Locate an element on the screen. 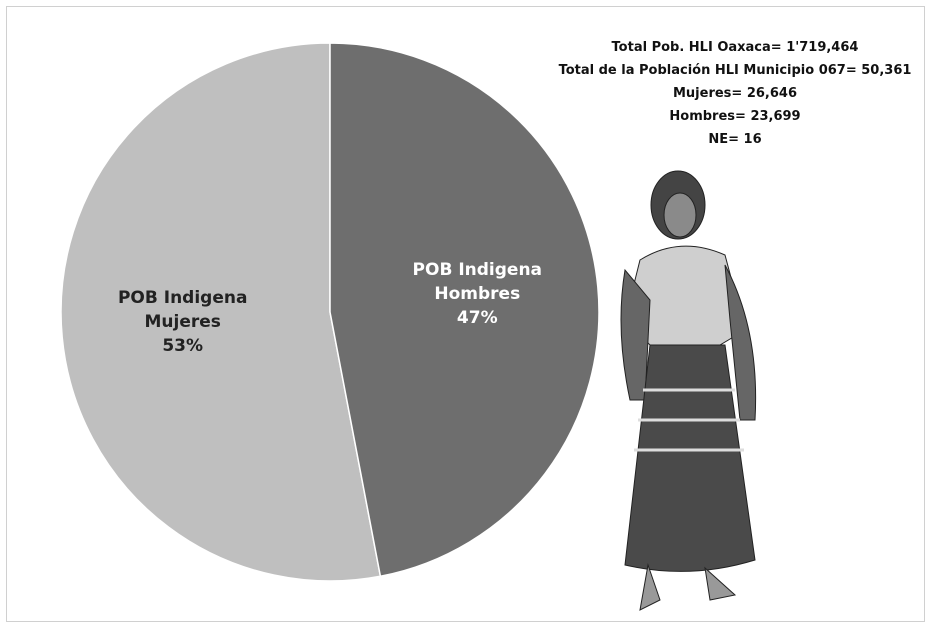 This screenshot has height=629, width=933. slice-label: POB Indigena Hombres 47% is located at coordinates (477, 294).